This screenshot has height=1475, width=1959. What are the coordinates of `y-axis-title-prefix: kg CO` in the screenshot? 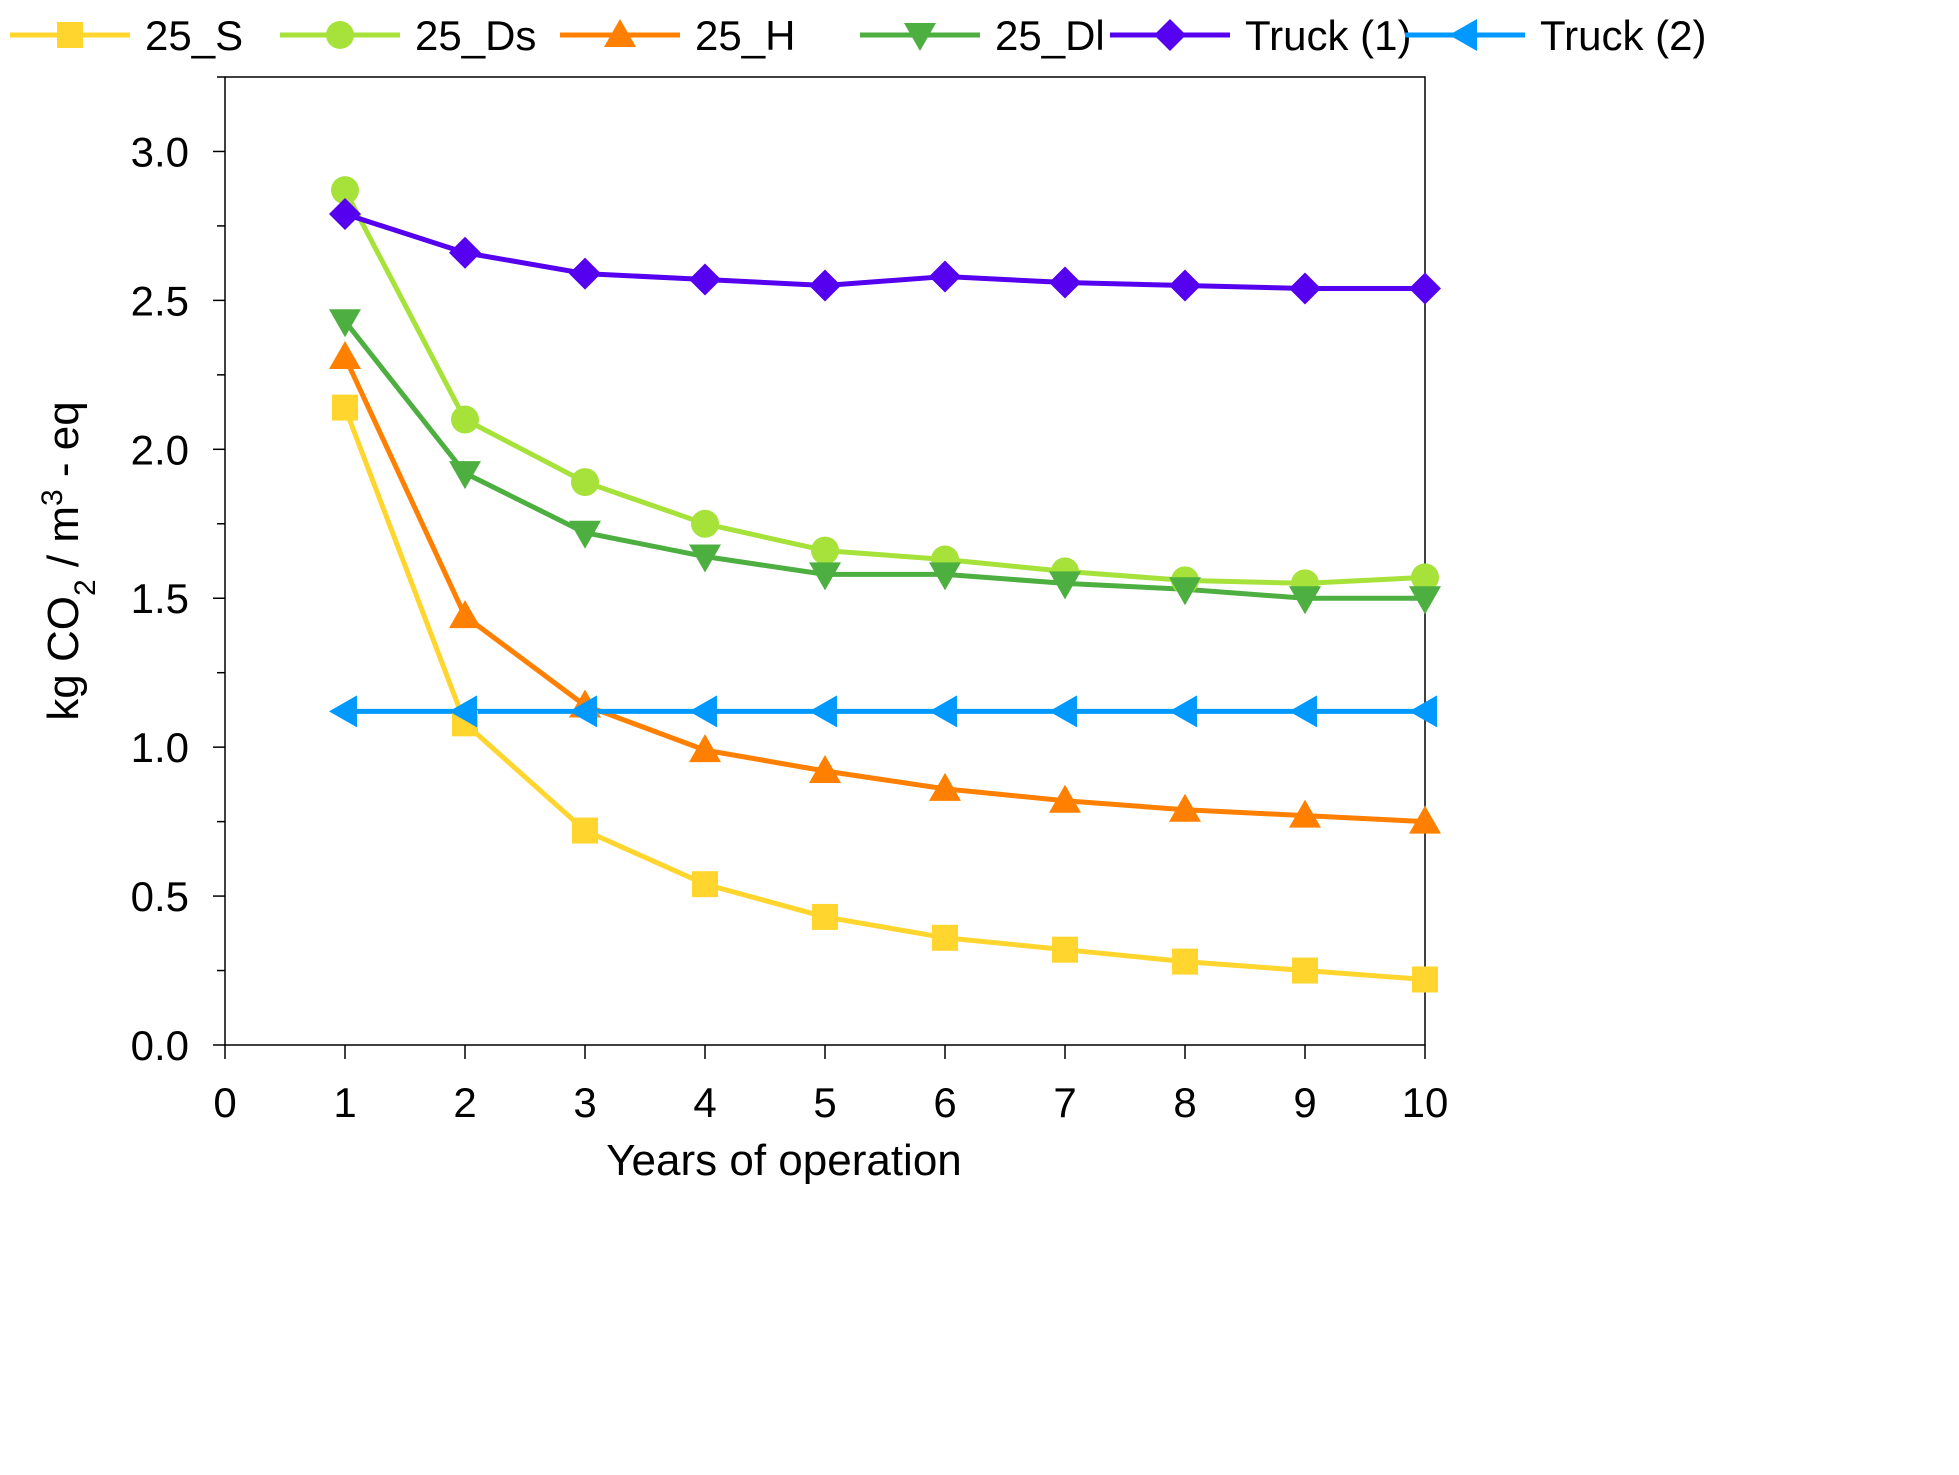 It's located at (63, 658).